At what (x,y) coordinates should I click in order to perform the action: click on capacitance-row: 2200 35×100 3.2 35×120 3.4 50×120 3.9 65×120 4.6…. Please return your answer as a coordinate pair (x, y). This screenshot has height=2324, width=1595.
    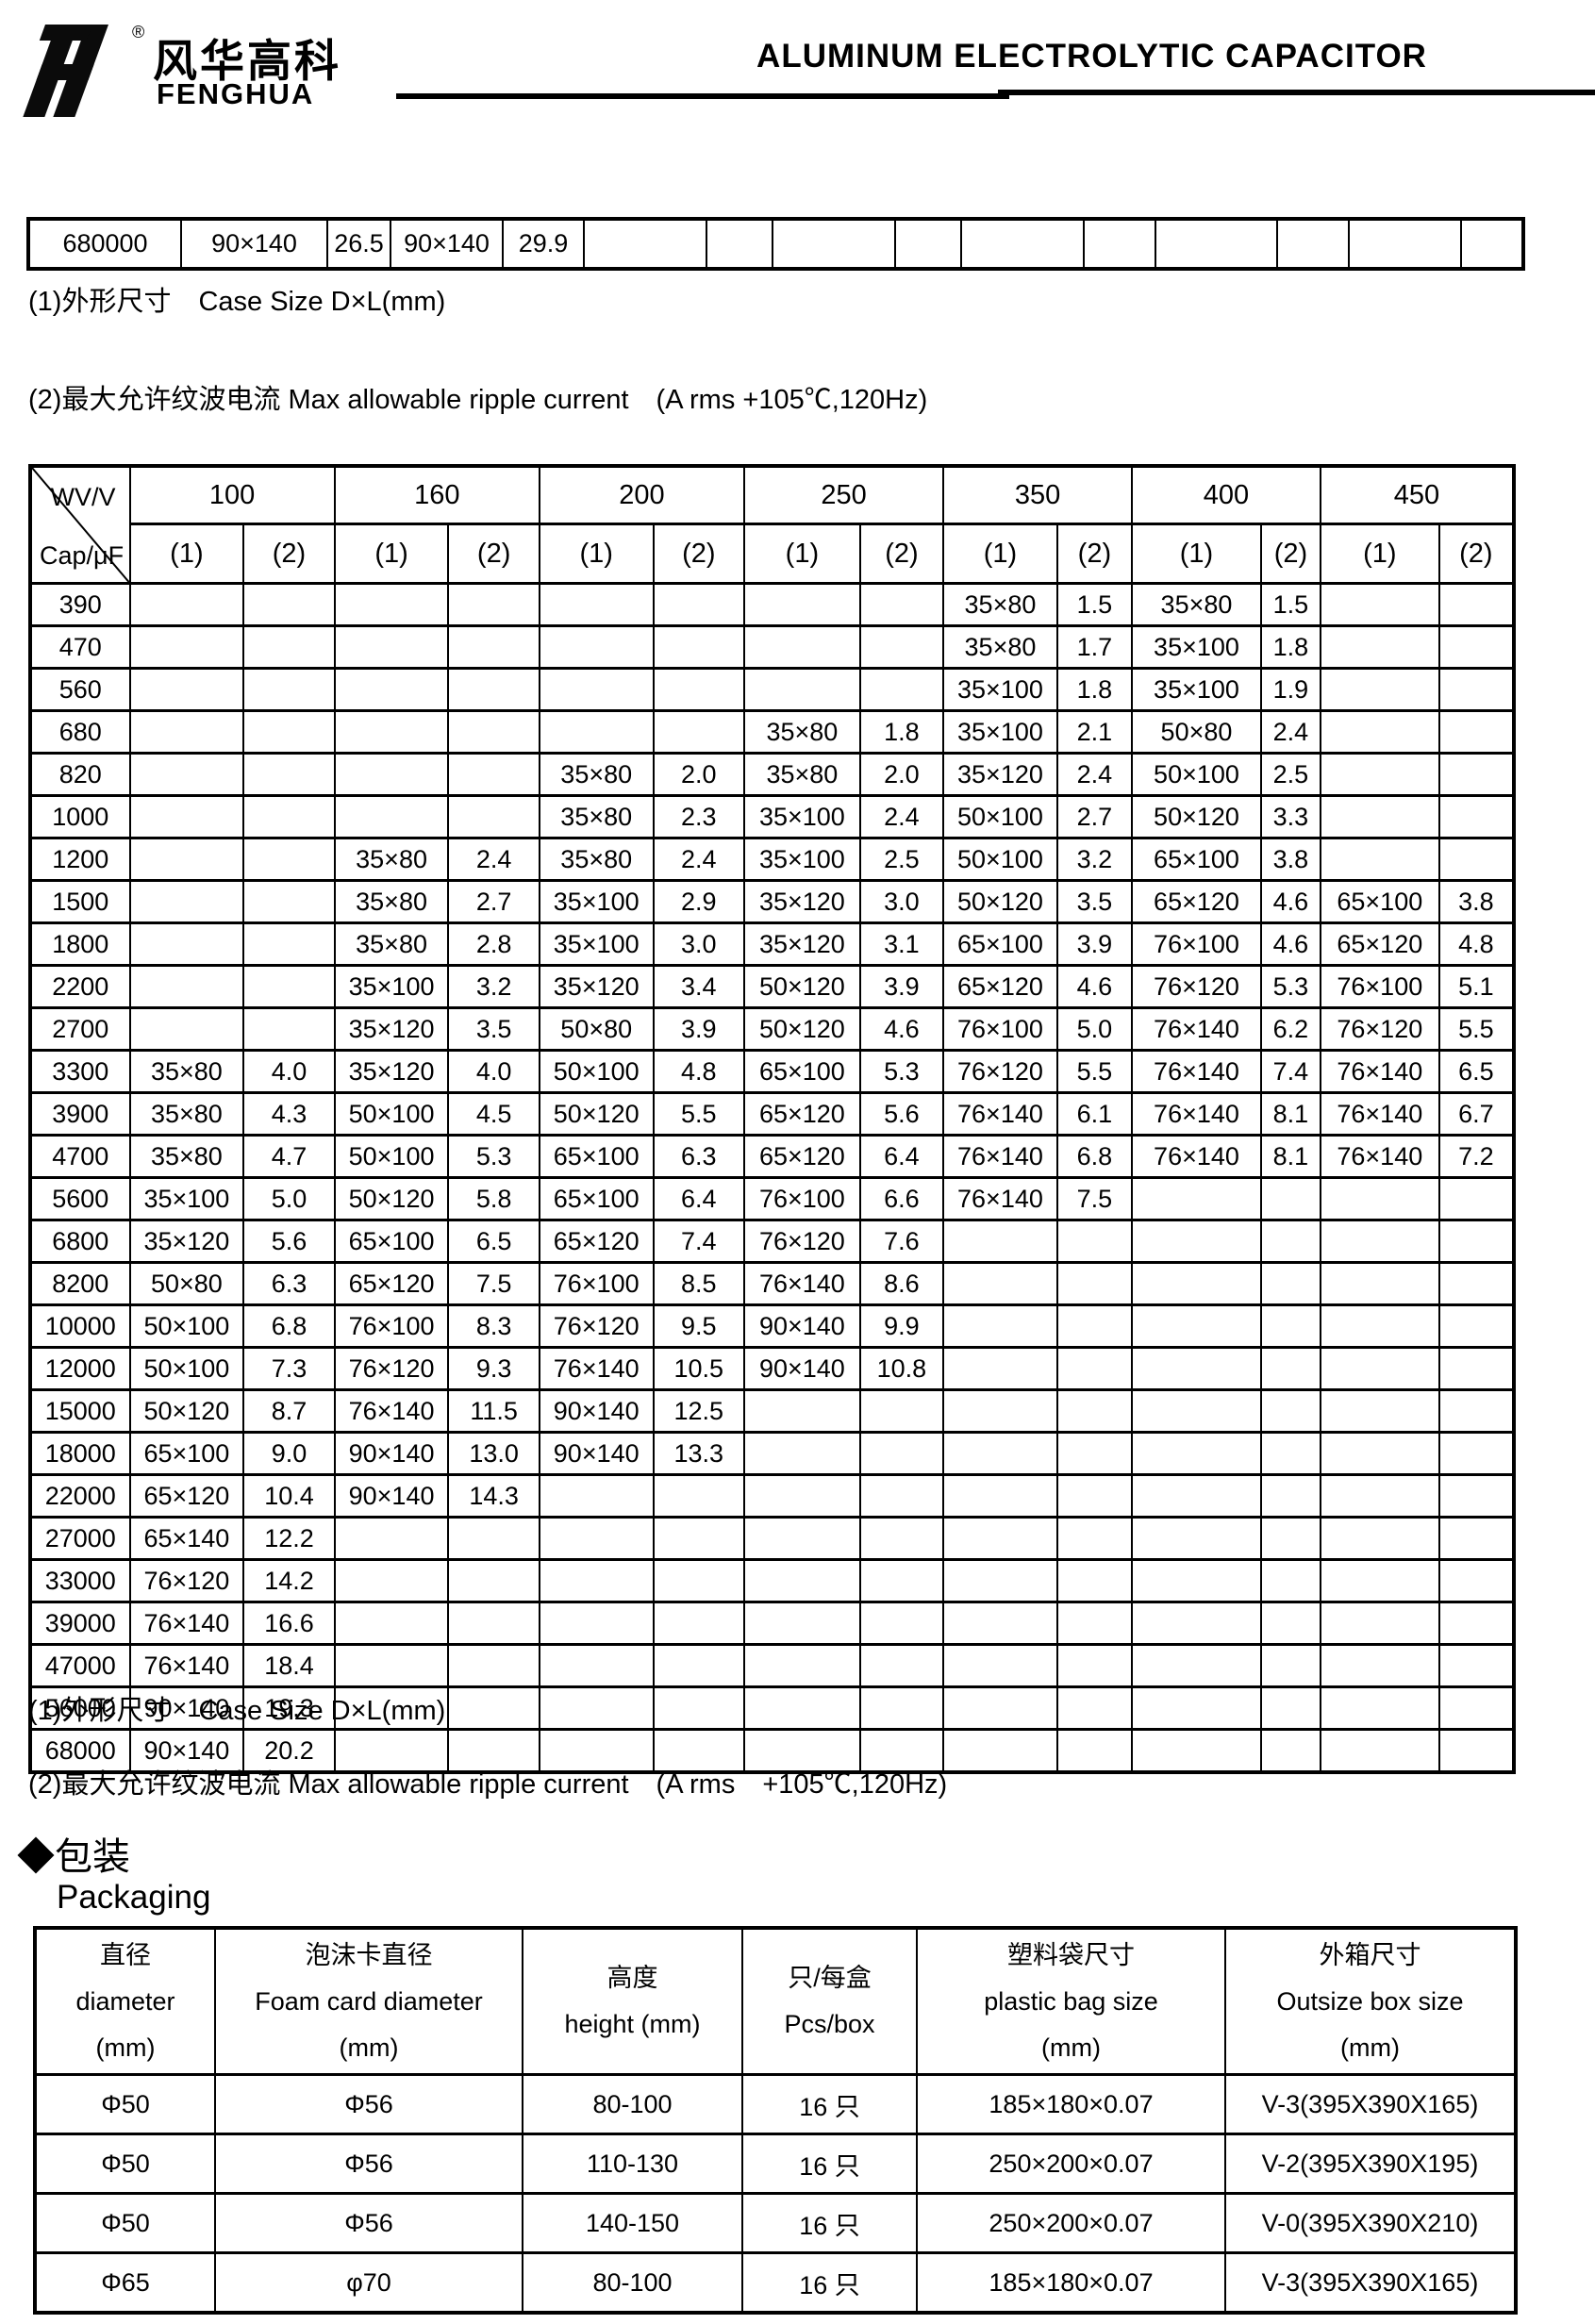
    Looking at the image, I should click on (772, 987).